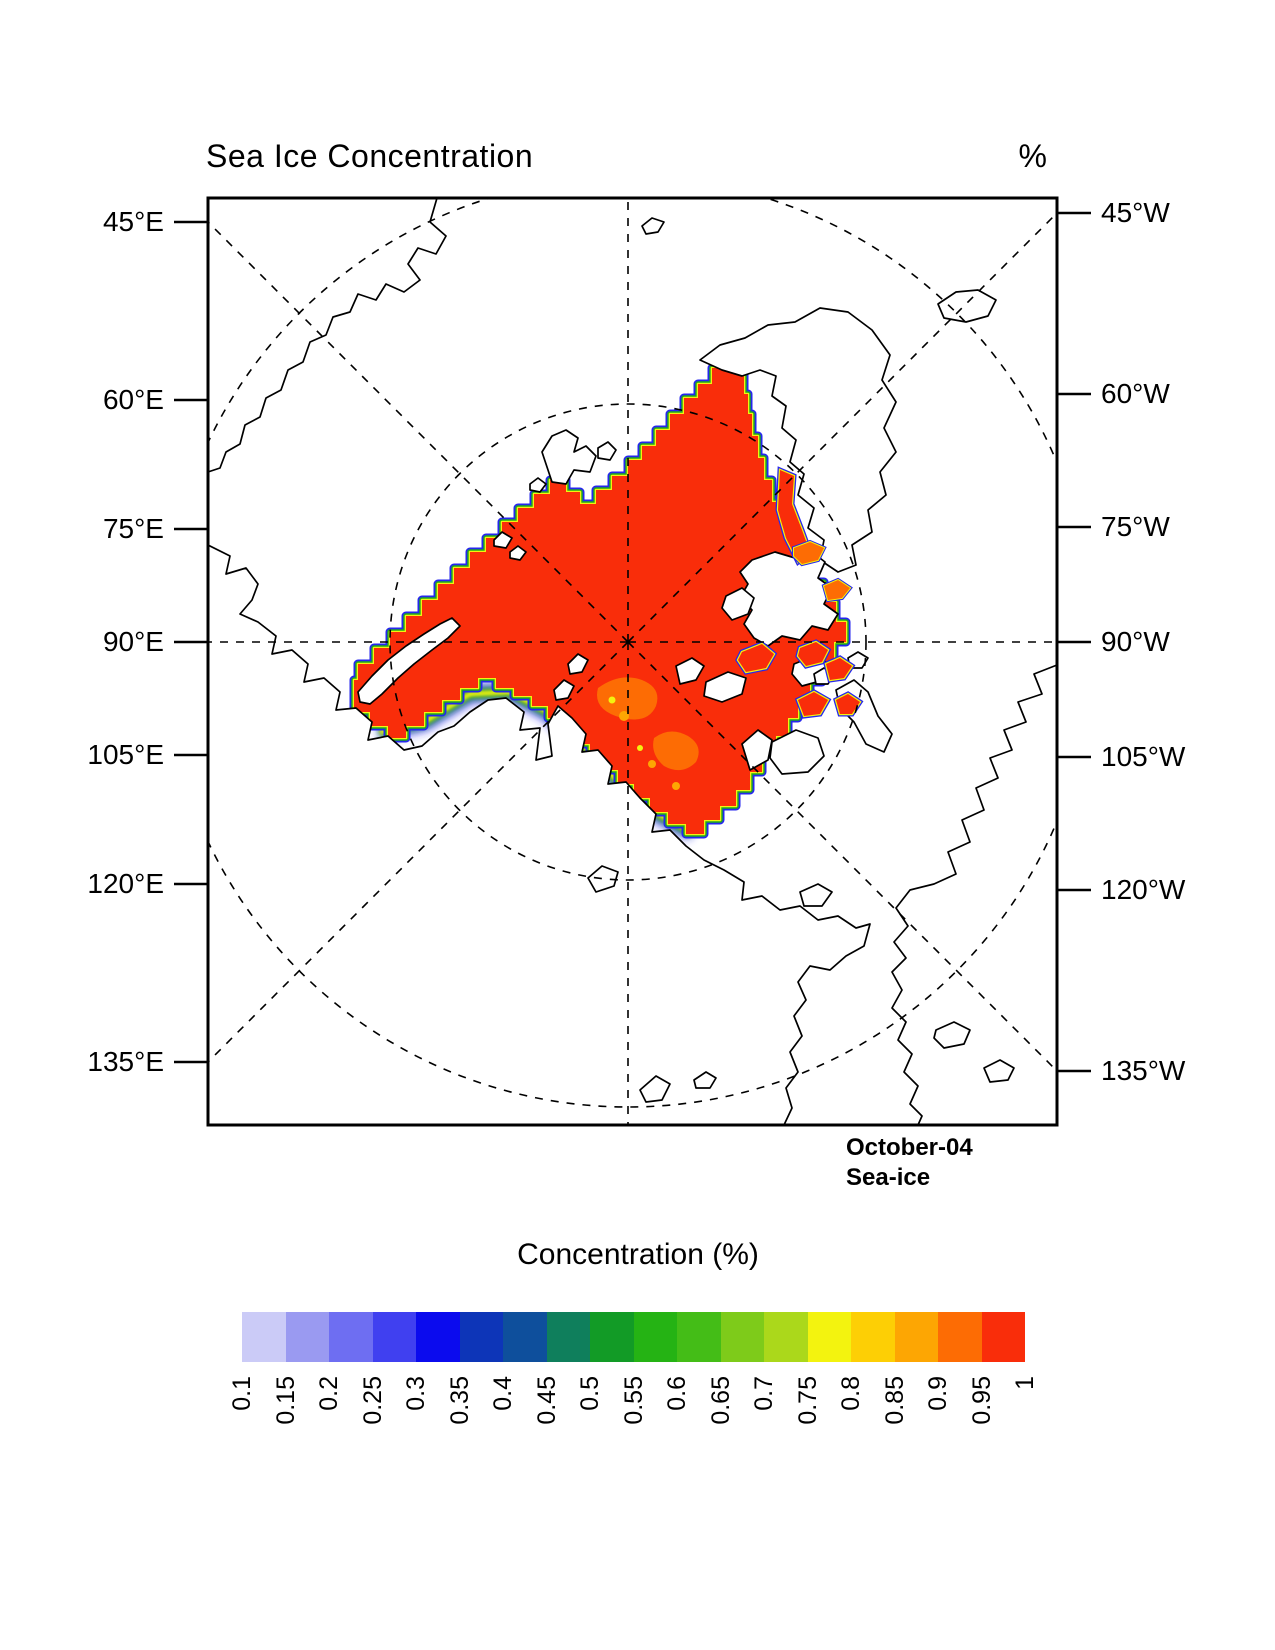 The height and width of the screenshot is (1650, 1275). I want to click on axis-label-right: 60°W, so click(1135, 393).